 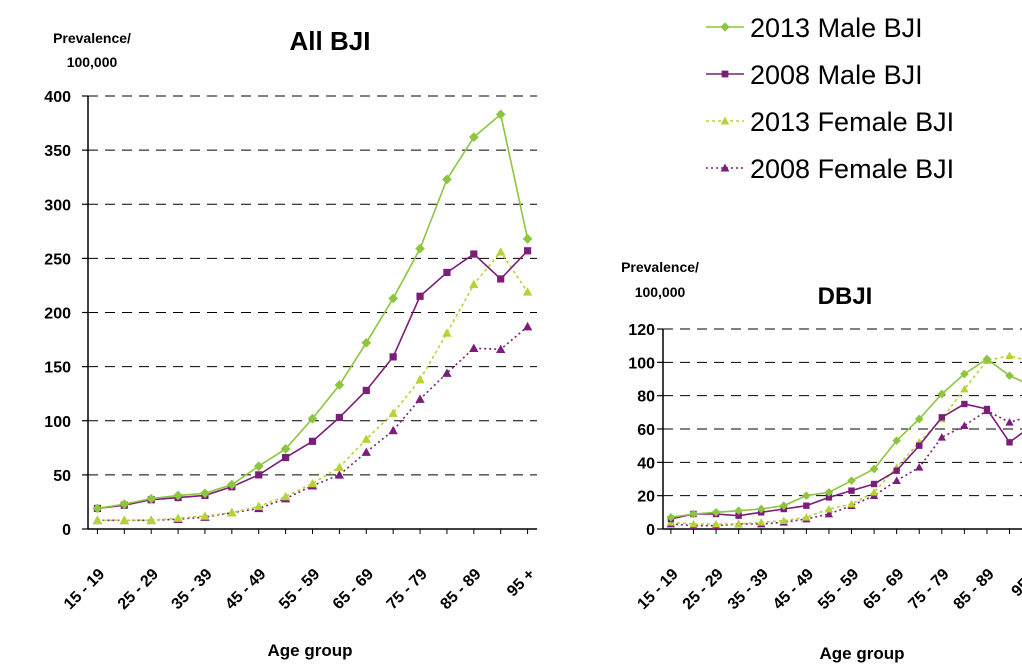 I want to click on x-tick-label: 65 - 69, so click(x=883, y=589).